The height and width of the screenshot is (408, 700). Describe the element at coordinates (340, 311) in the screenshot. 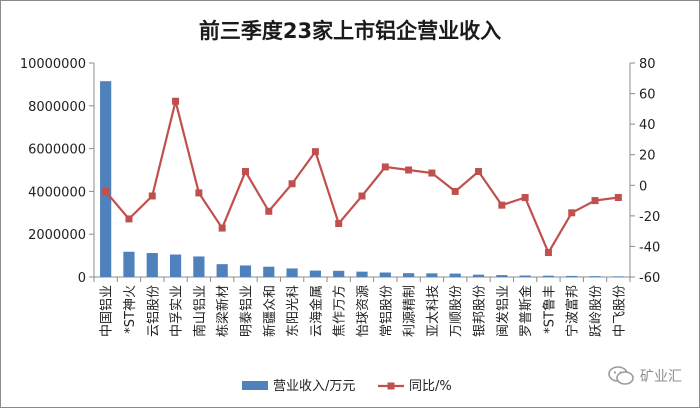

I see `x-tick-label: 焦作万方` at that location.